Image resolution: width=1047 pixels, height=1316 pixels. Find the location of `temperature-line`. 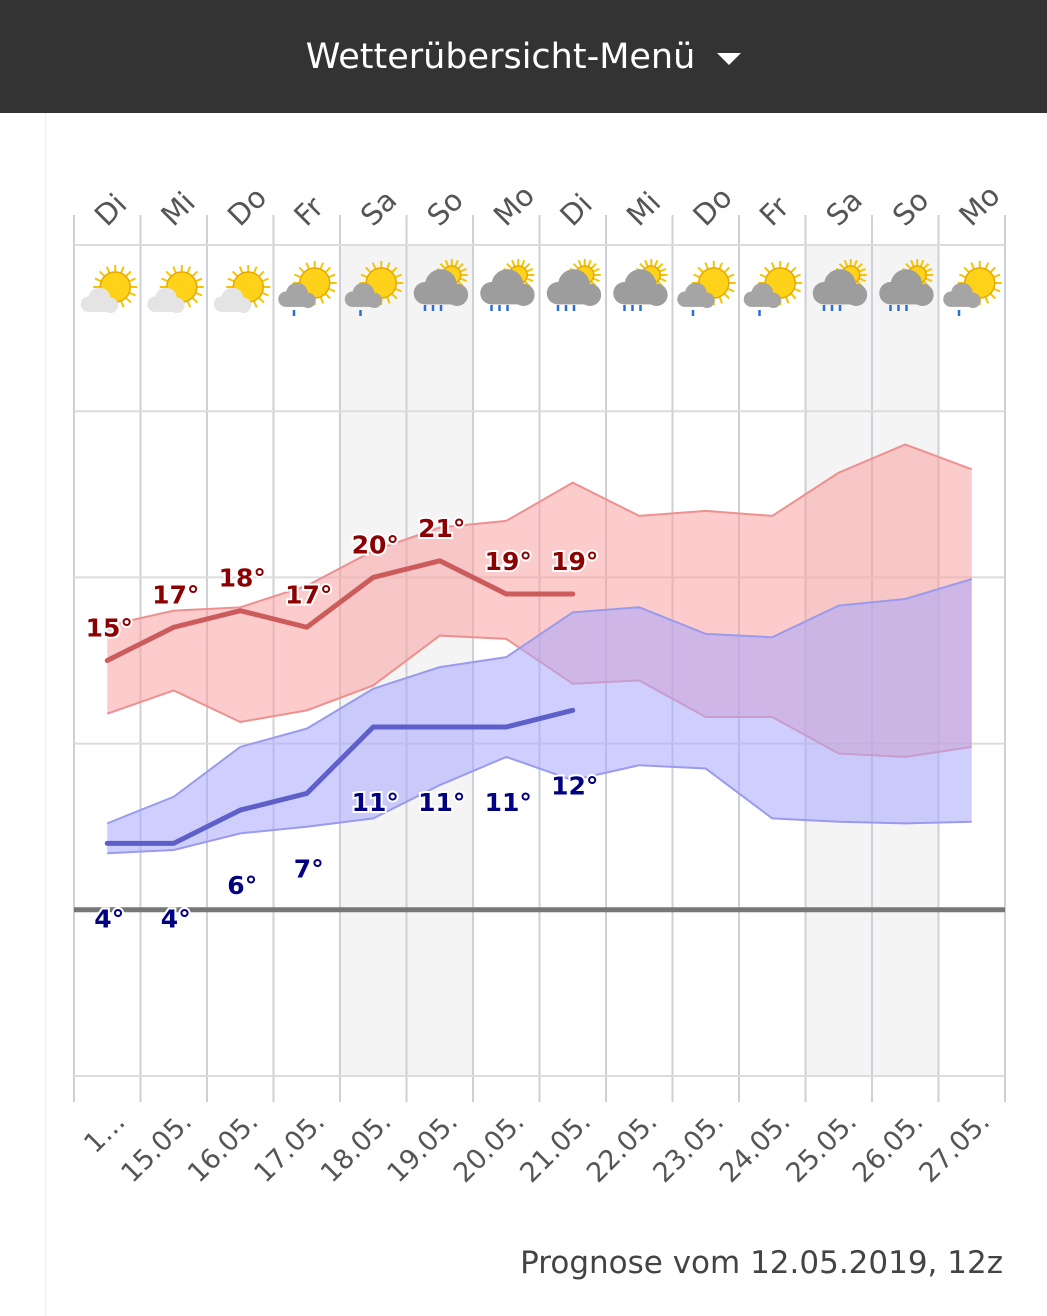

temperature-line is located at coordinates (340, 610).